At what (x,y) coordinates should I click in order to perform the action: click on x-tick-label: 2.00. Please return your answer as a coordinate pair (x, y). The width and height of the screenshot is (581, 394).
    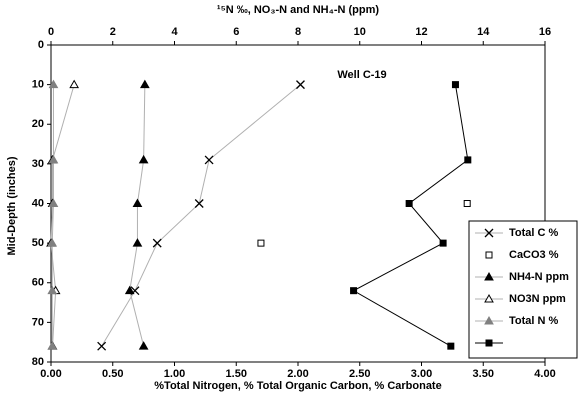
    Looking at the image, I should click on (297, 374).